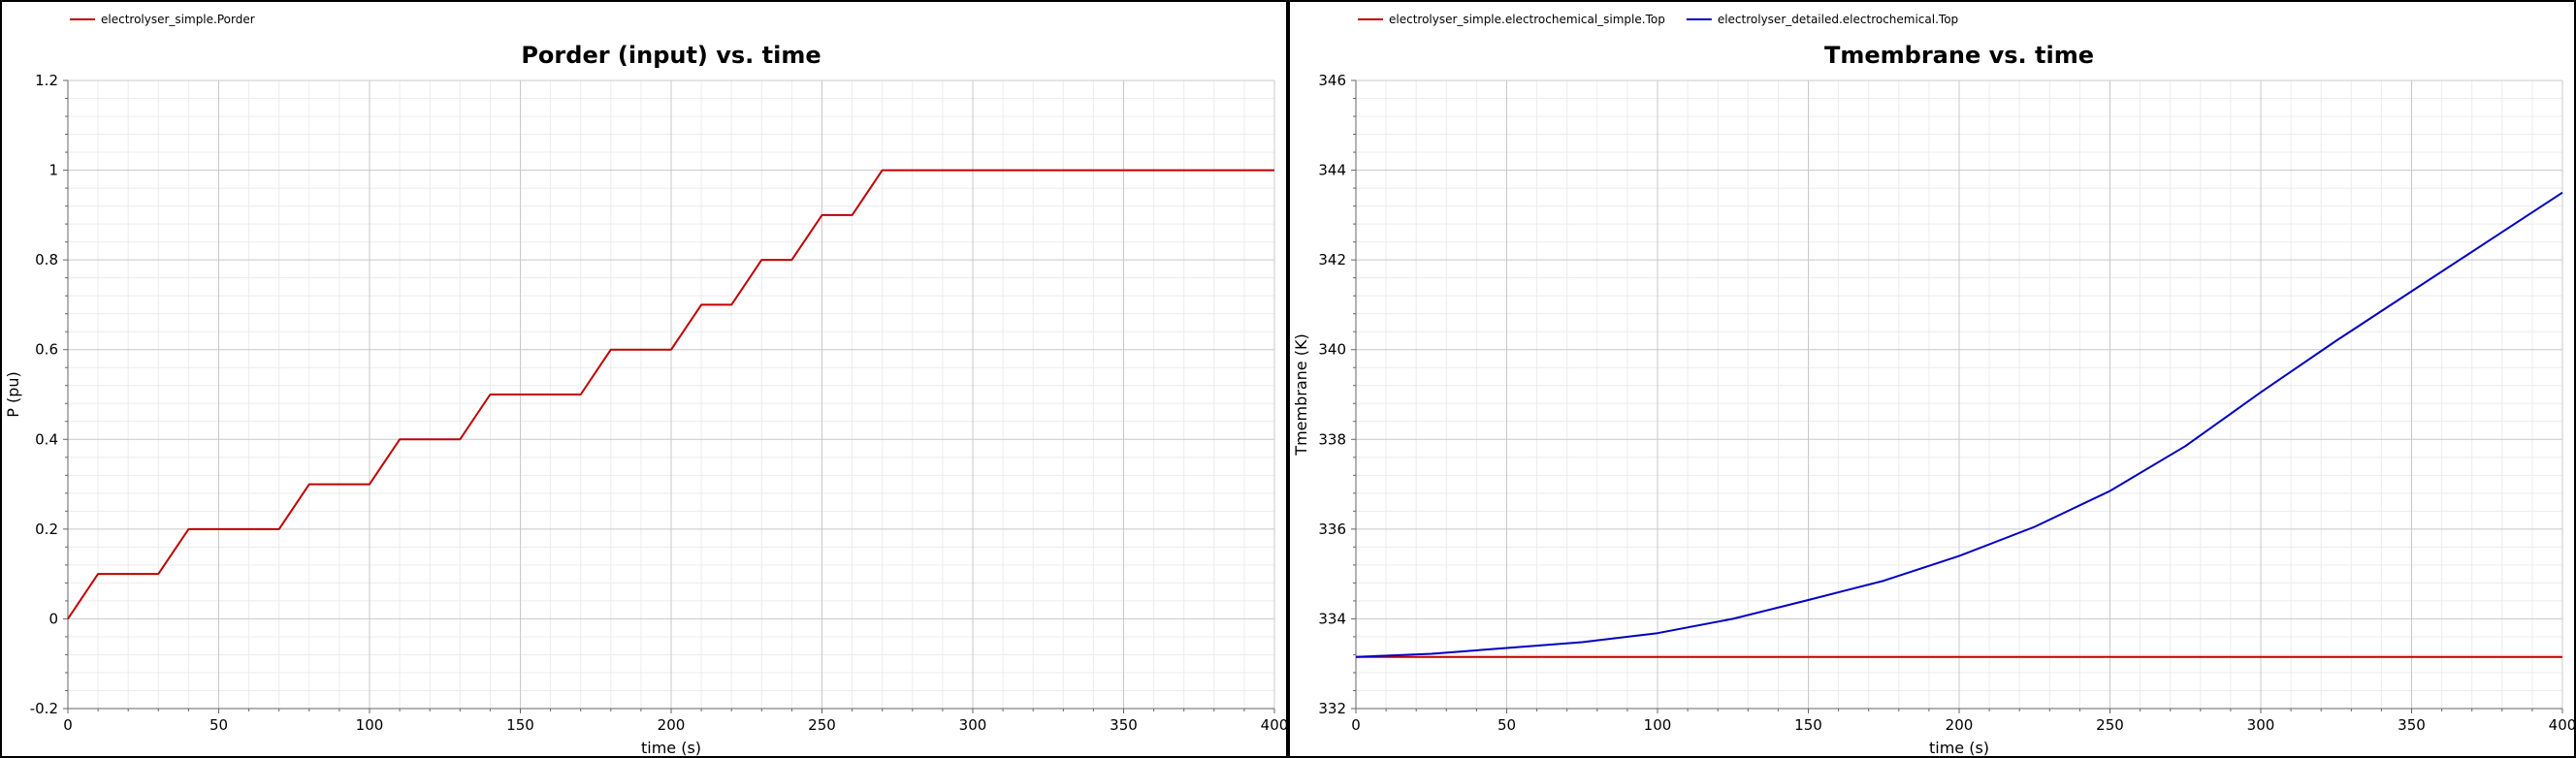 The width and height of the screenshot is (2576, 758). I want to click on y-tick-label: -0.2, so click(44, 708).